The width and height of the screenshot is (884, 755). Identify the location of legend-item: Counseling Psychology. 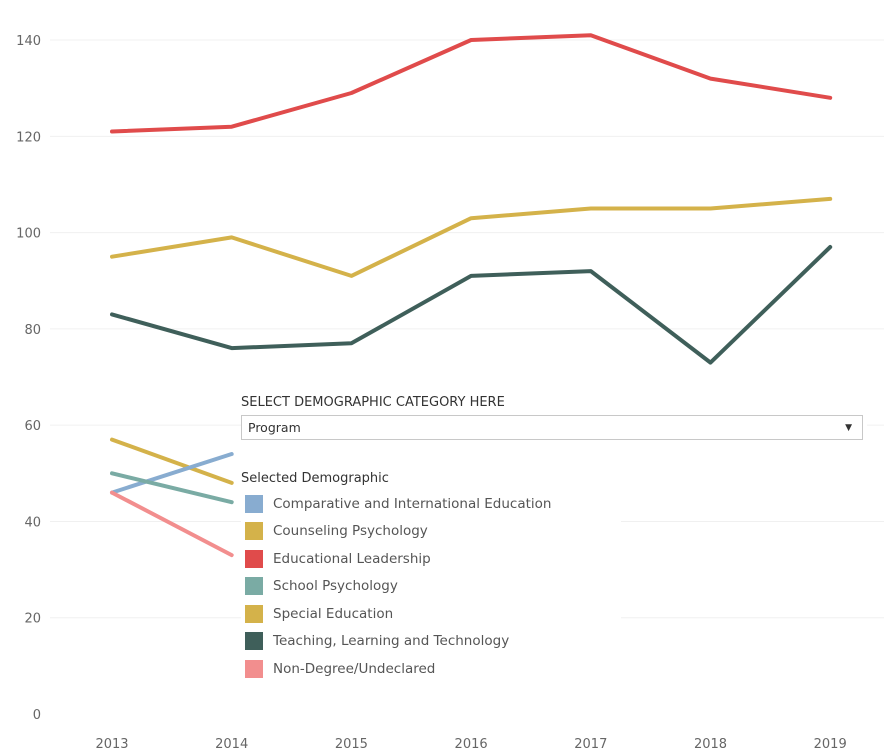
(431, 532).